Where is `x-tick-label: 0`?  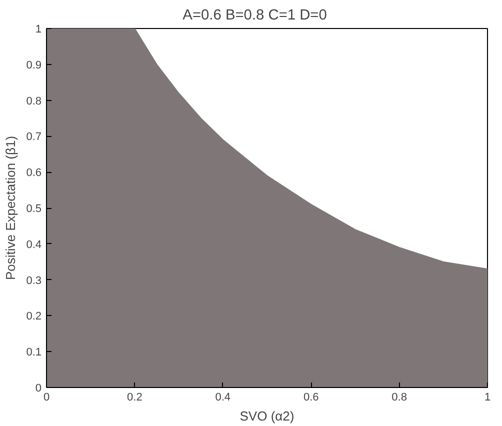 x-tick-label: 0 is located at coordinates (46, 398).